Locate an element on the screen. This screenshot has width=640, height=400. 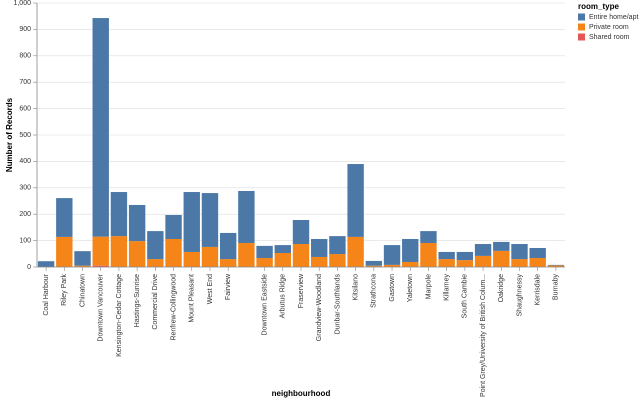
x-tick-label: Shaughnessy is located at coordinates (519, 295).